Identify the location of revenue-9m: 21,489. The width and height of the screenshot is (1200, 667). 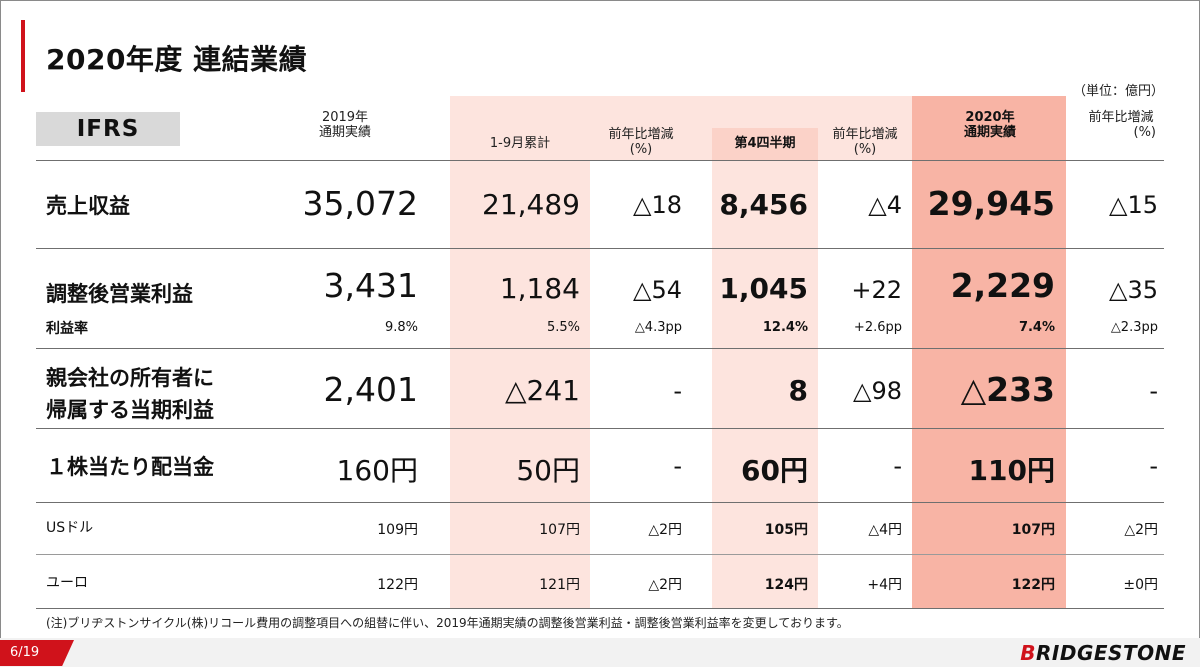
(531, 204).